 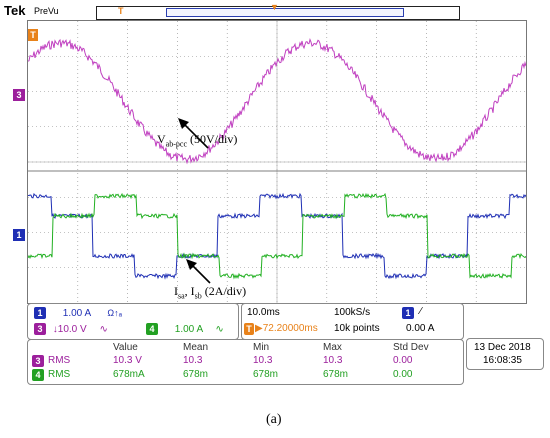 What do you see at coordinates (332, 347) in the screenshot?
I see `meas-header-max: Max` at bounding box center [332, 347].